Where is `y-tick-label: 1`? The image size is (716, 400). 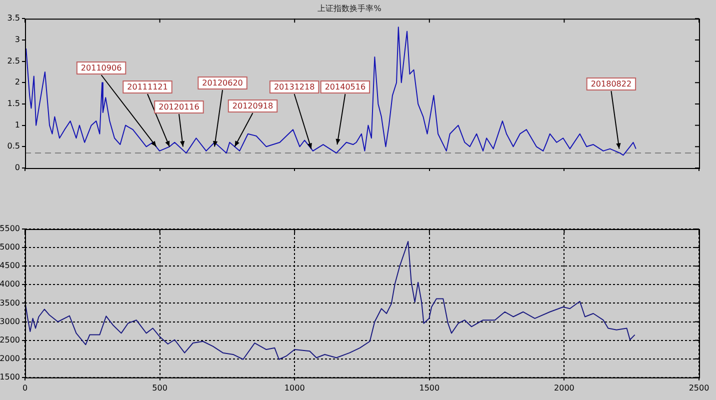
y-tick-label: 1 is located at coordinates (17, 125).